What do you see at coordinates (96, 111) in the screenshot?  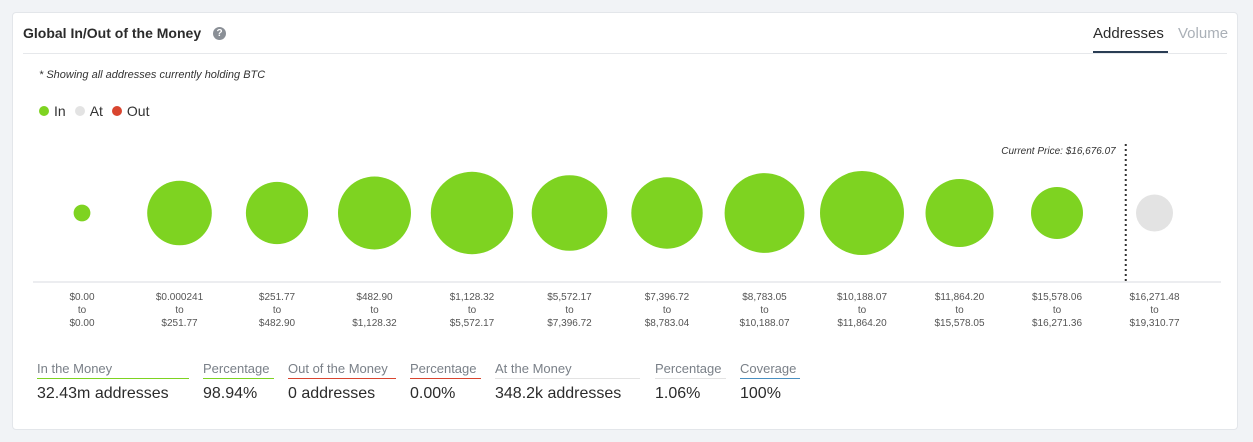 I see `legend-at-label: At` at bounding box center [96, 111].